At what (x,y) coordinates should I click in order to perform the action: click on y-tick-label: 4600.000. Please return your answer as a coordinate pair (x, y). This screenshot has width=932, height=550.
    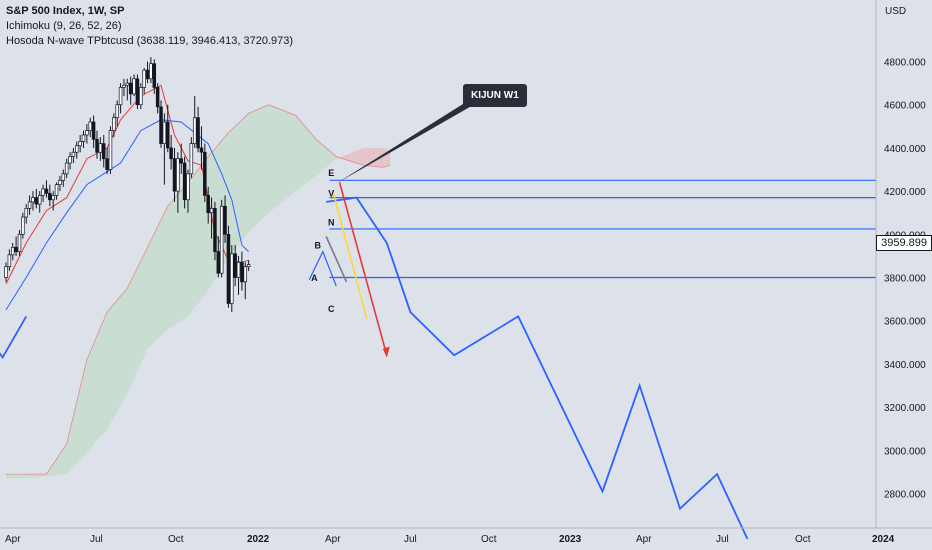
    Looking at the image, I should click on (905, 106).